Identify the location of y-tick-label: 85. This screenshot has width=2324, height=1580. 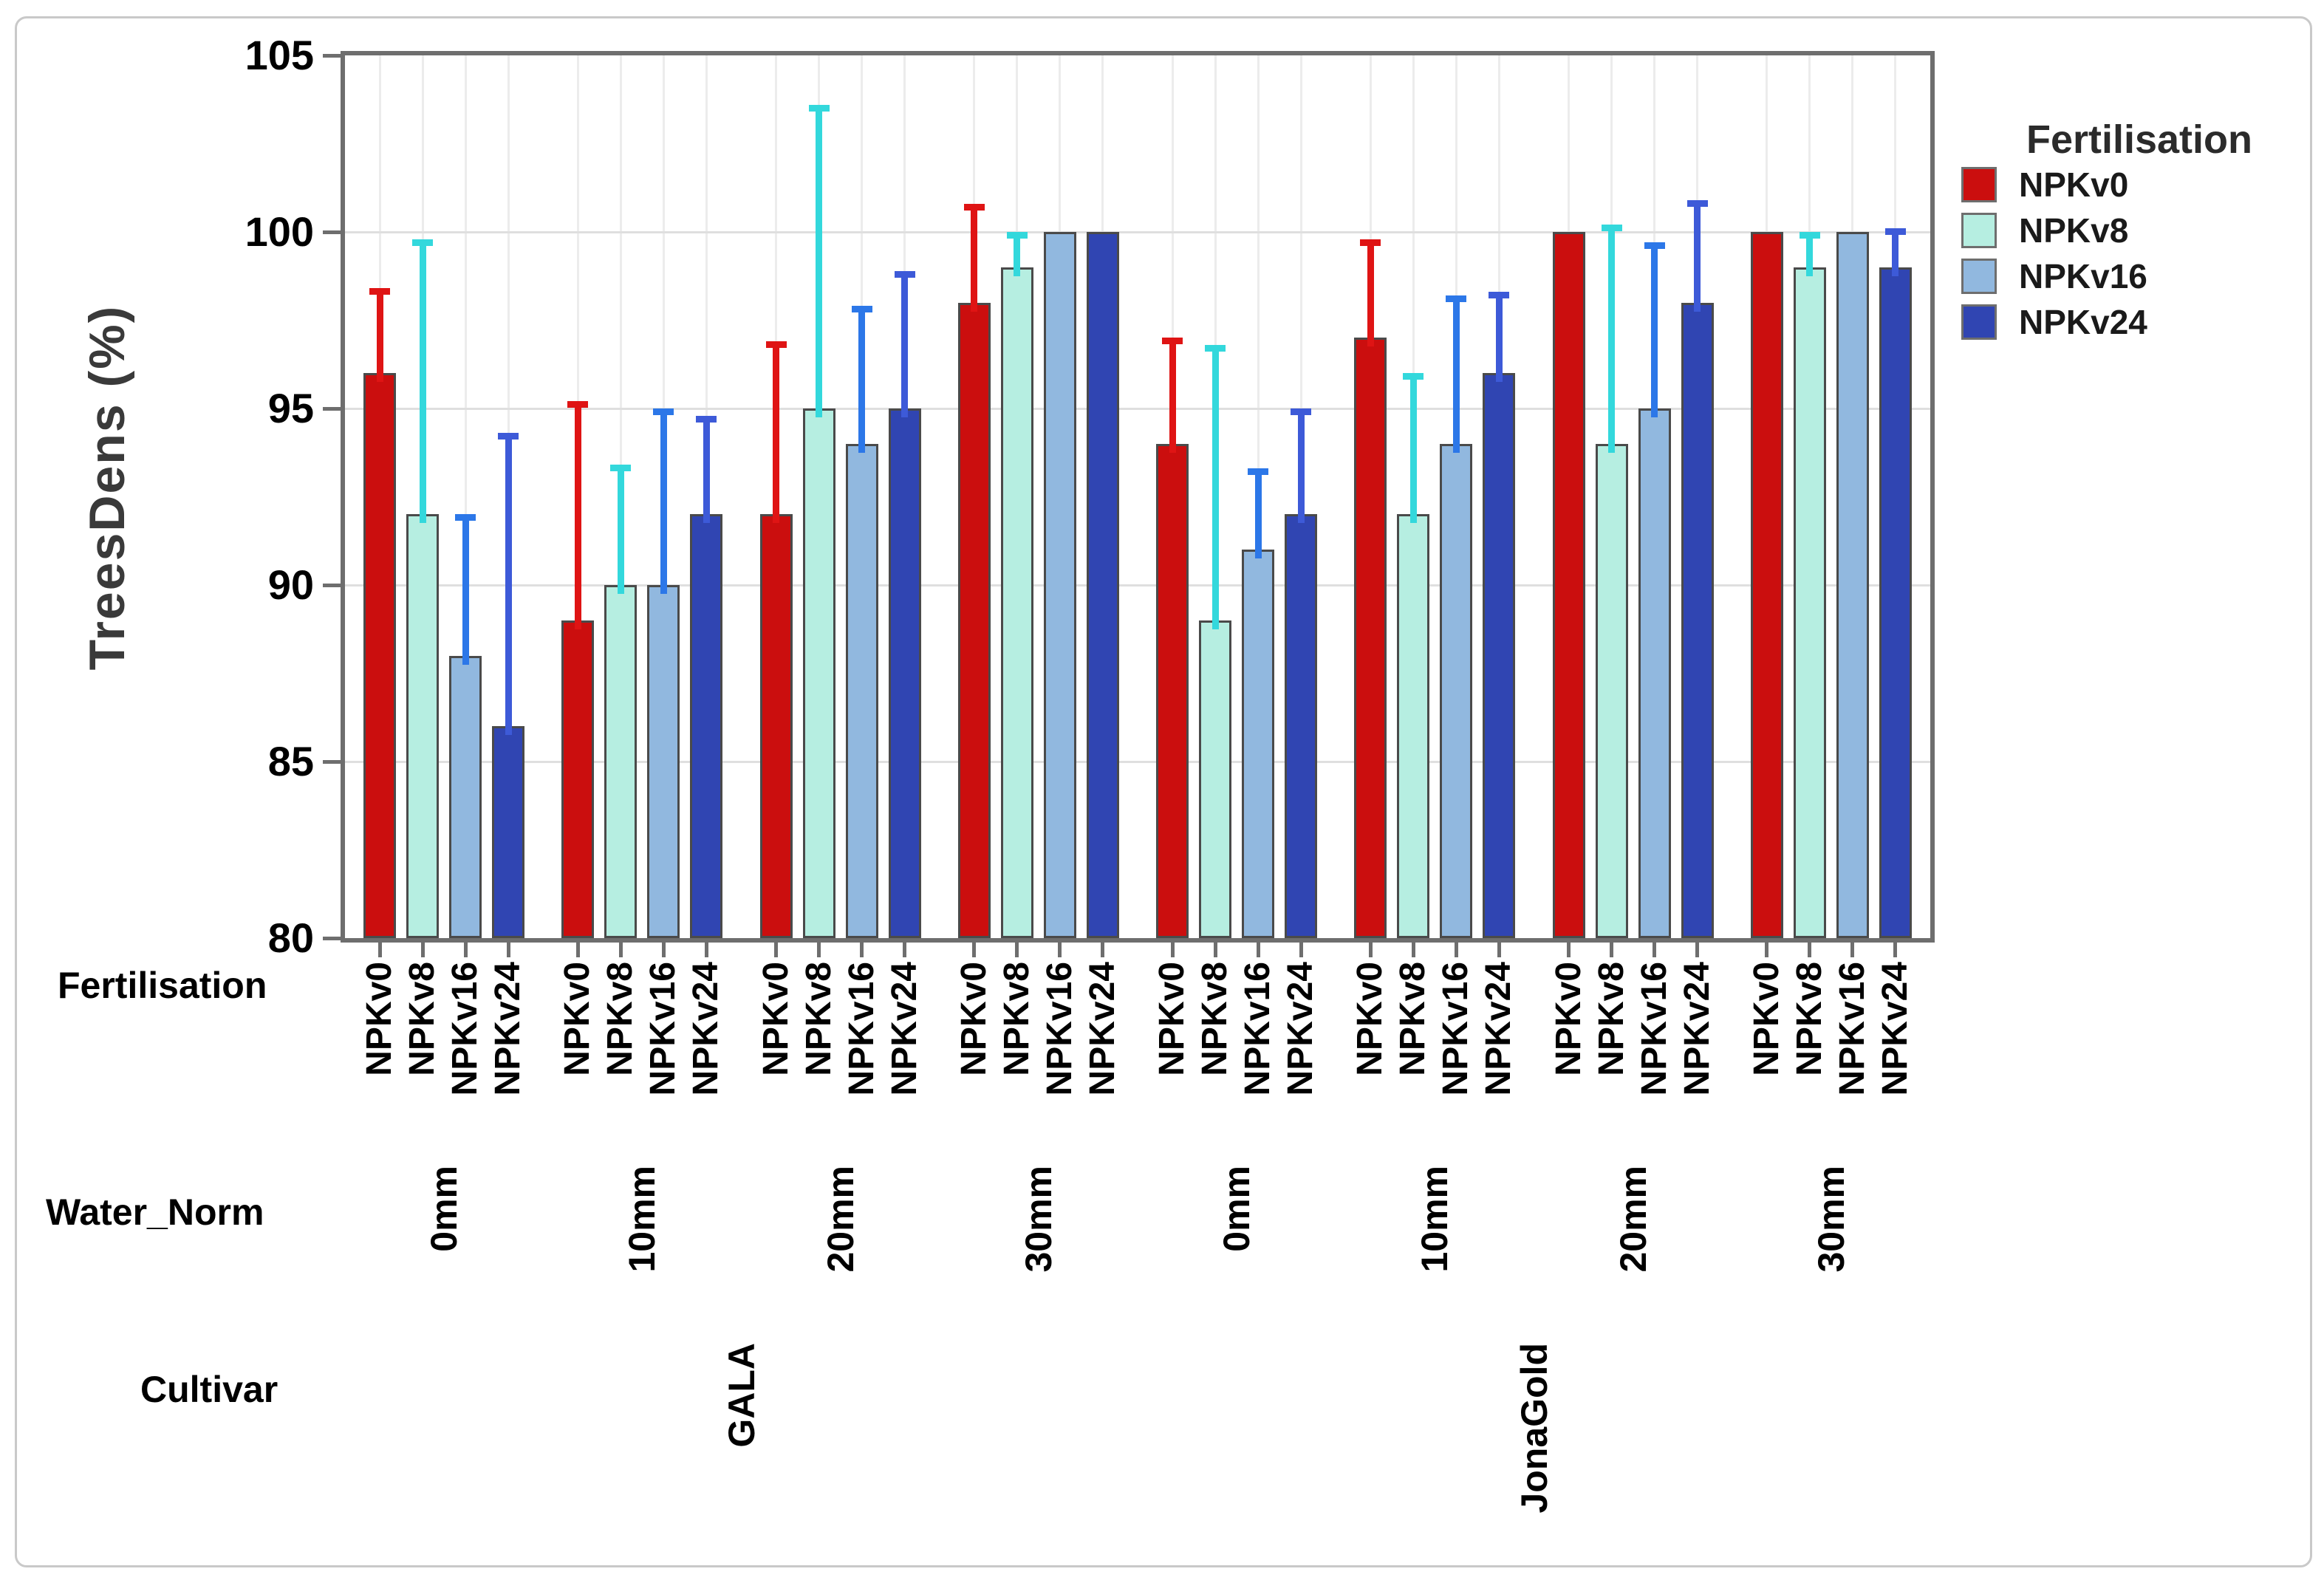
(290, 761).